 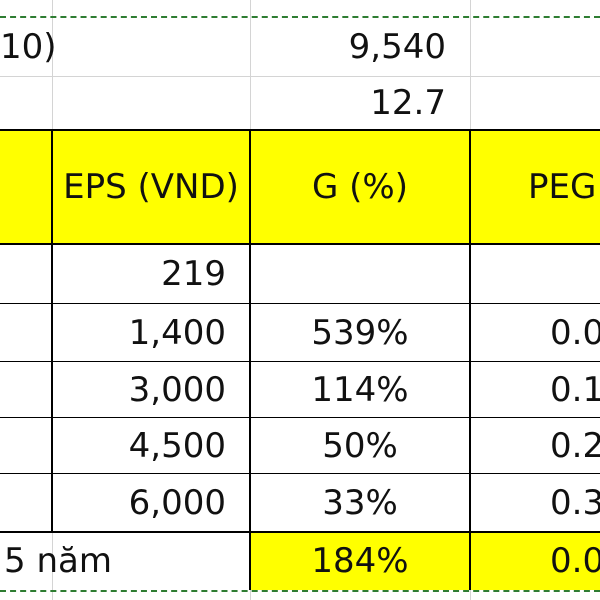 I want to click on growth-cell-row-4: 50%, so click(x=360, y=446).